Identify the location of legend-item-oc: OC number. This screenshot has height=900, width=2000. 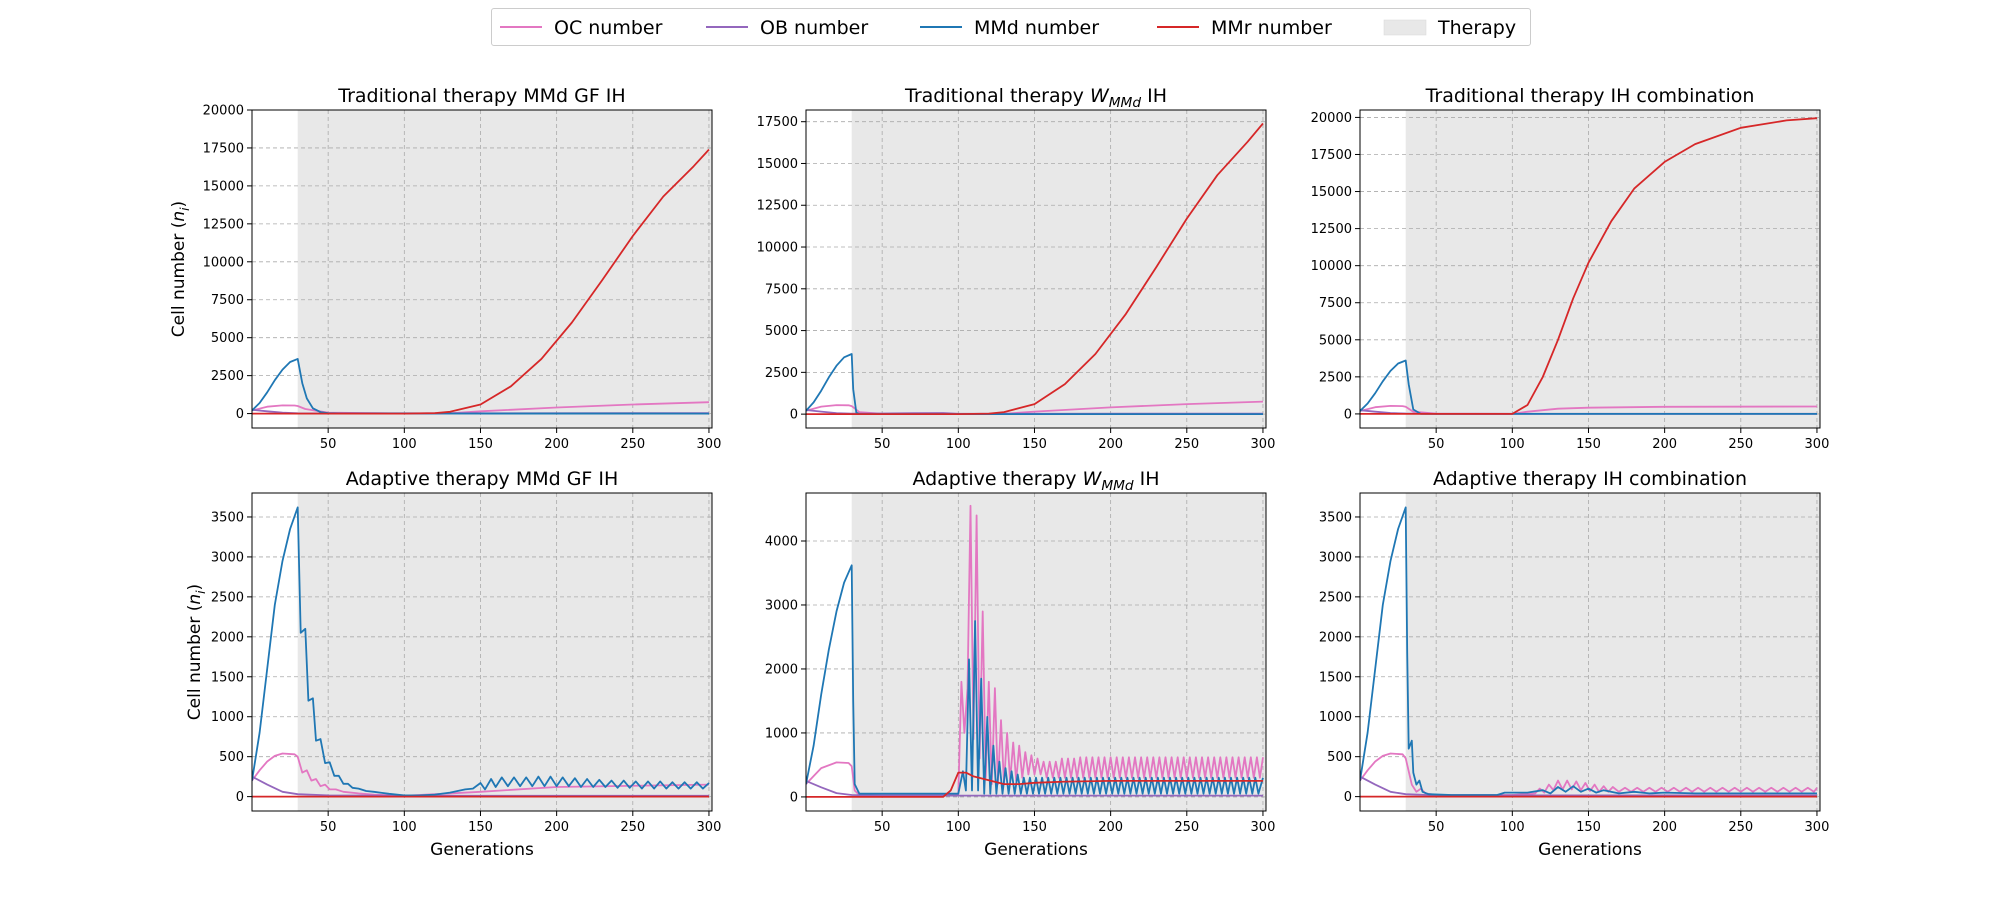
(581, 28).